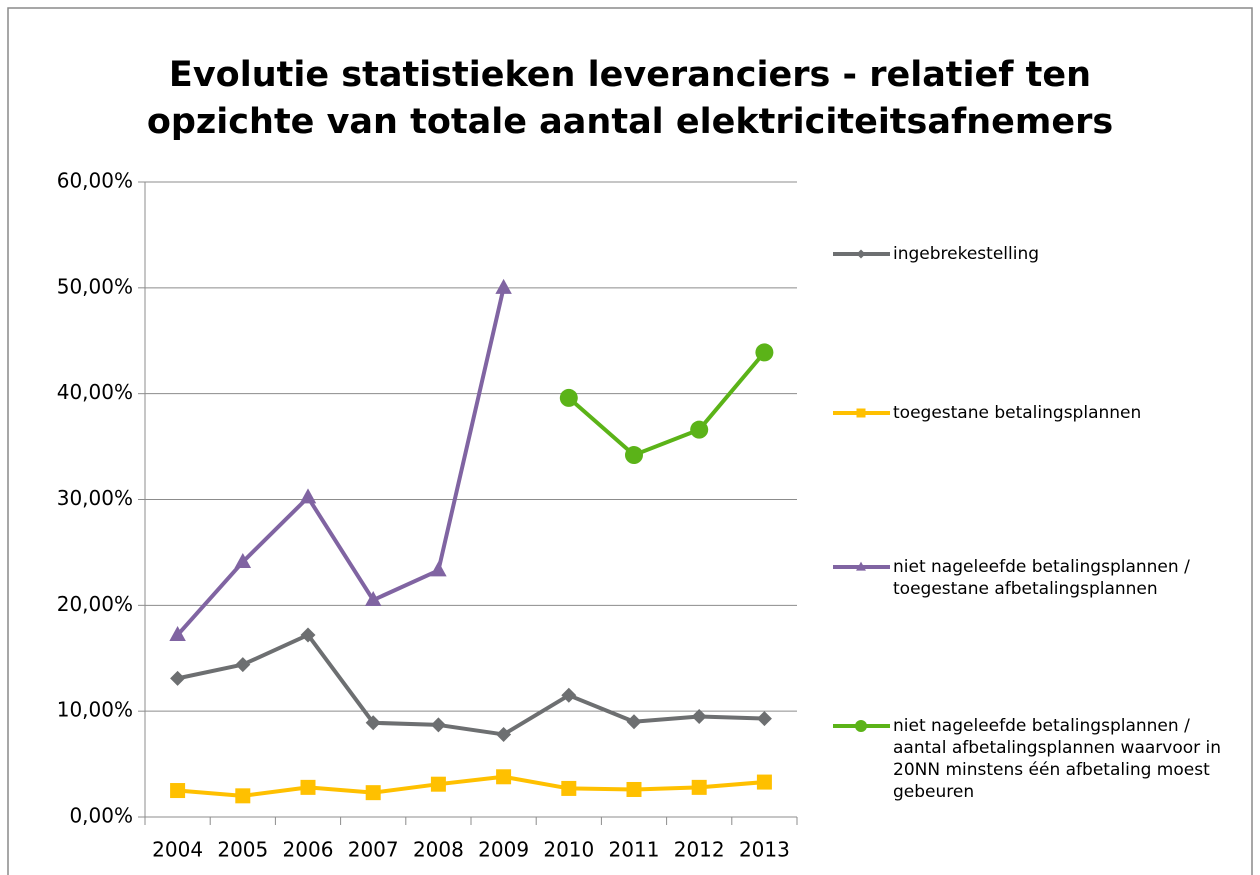 Image resolution: width=1260 pixels, height=875 pixels. I want to click on legend-label: toegestane betalingsplannen, so click(1017, 413).